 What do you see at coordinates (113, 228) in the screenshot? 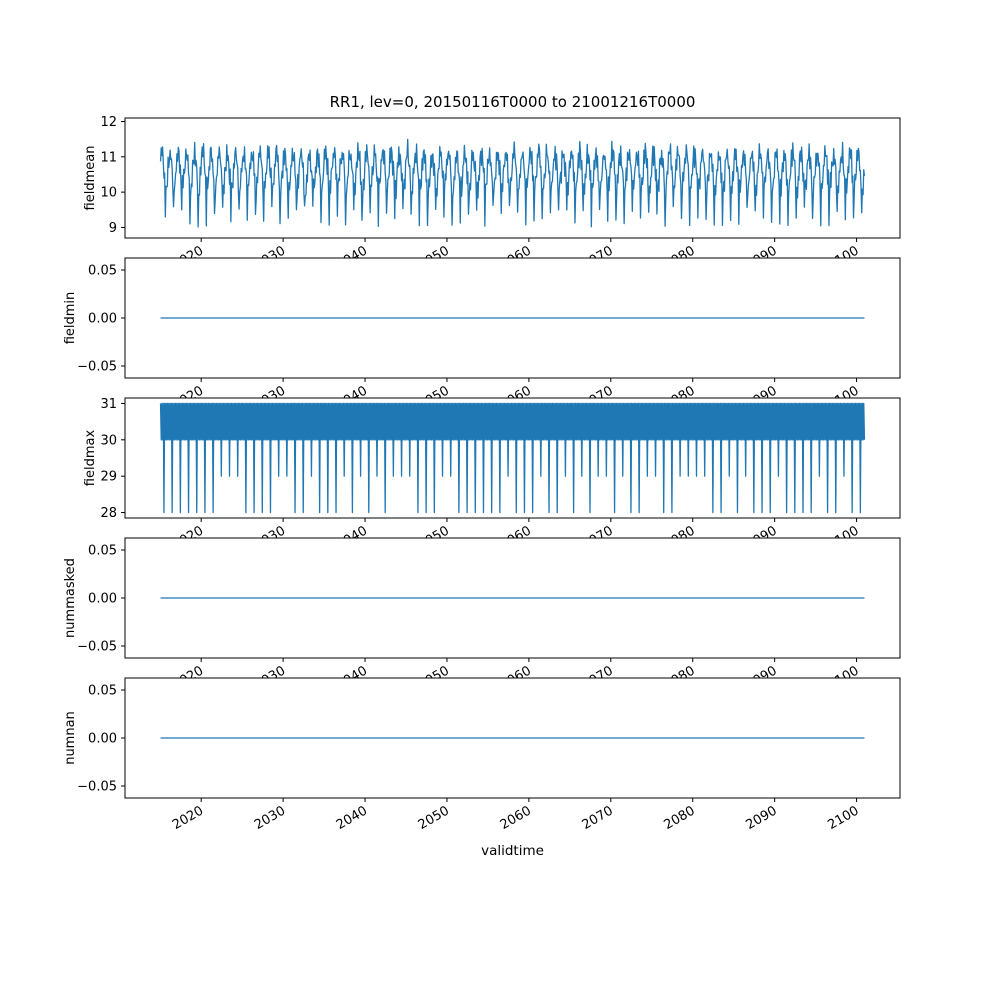
I see `y-tick-label: 9` at bounding box center [113, 228].